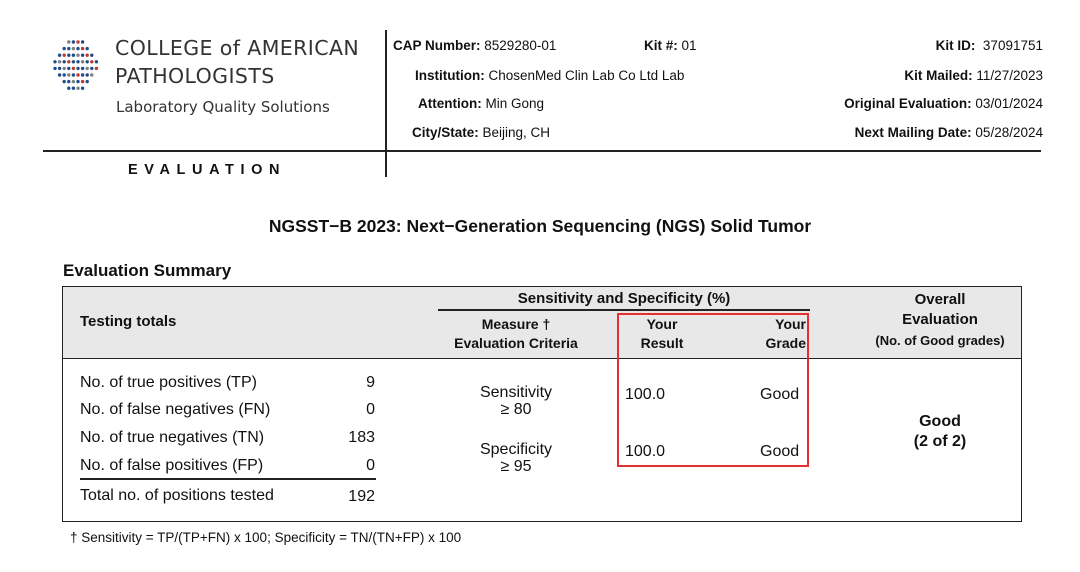 This screenshot has width=1080, height=572. What do you see at coordinates (516, 458) in the screenshot?
I see `specificity-measure: Specificity ≥ 95` at bounding box center [516, 458].